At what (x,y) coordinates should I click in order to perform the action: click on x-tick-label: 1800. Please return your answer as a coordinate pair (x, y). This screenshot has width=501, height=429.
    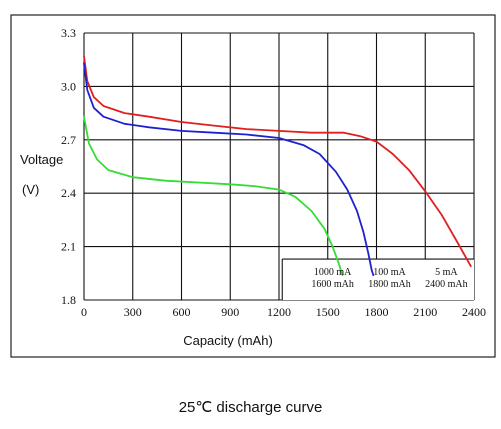
    Looking at the image, I should click on (377, 312).